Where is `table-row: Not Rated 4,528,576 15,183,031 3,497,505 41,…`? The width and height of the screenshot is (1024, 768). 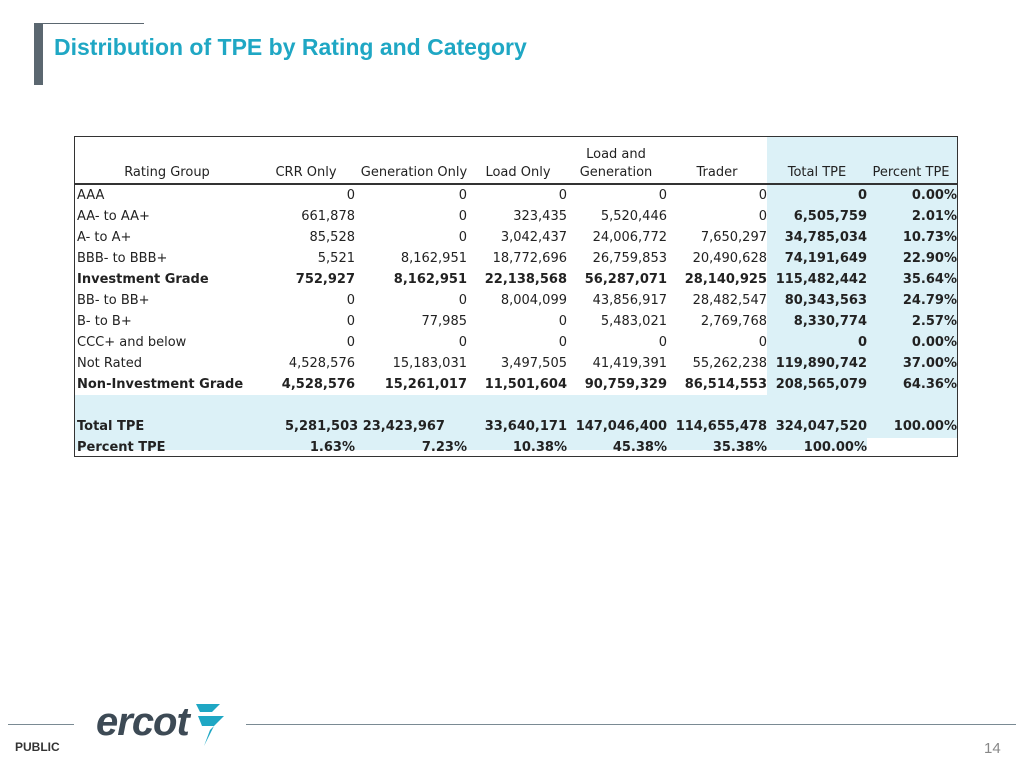 table-row: Not Rated 4,528,576 15,183,031 3,497,505 41,… is located at coordinates (516, 363).